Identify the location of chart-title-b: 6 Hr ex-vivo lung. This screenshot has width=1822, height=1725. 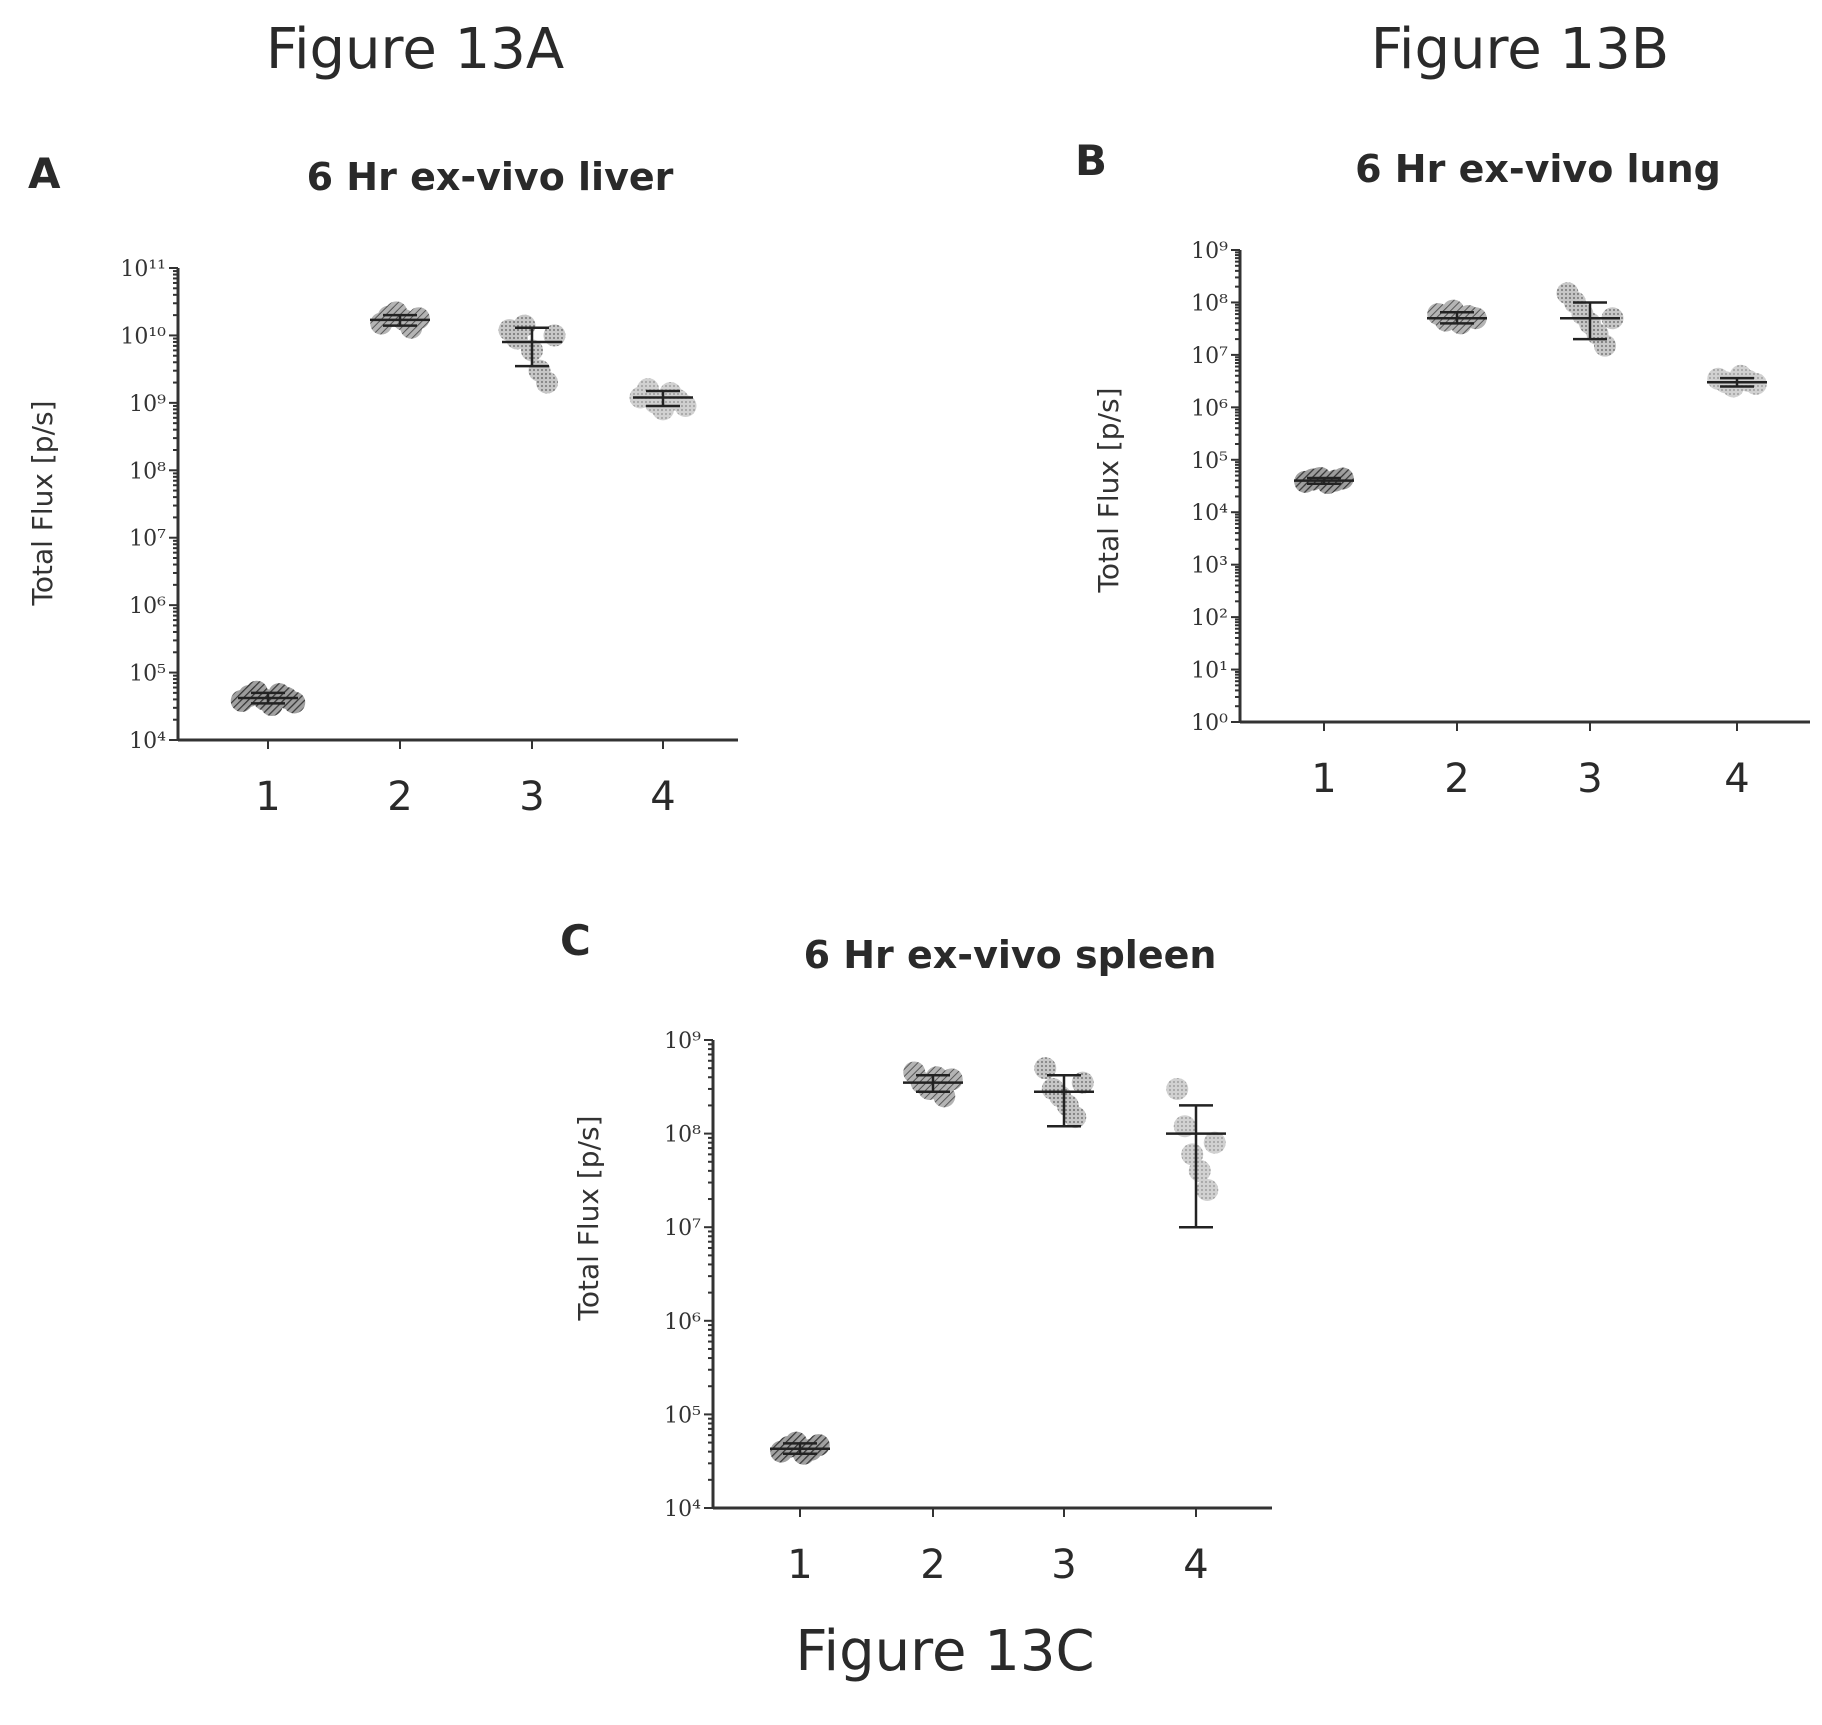
(1538, 169).